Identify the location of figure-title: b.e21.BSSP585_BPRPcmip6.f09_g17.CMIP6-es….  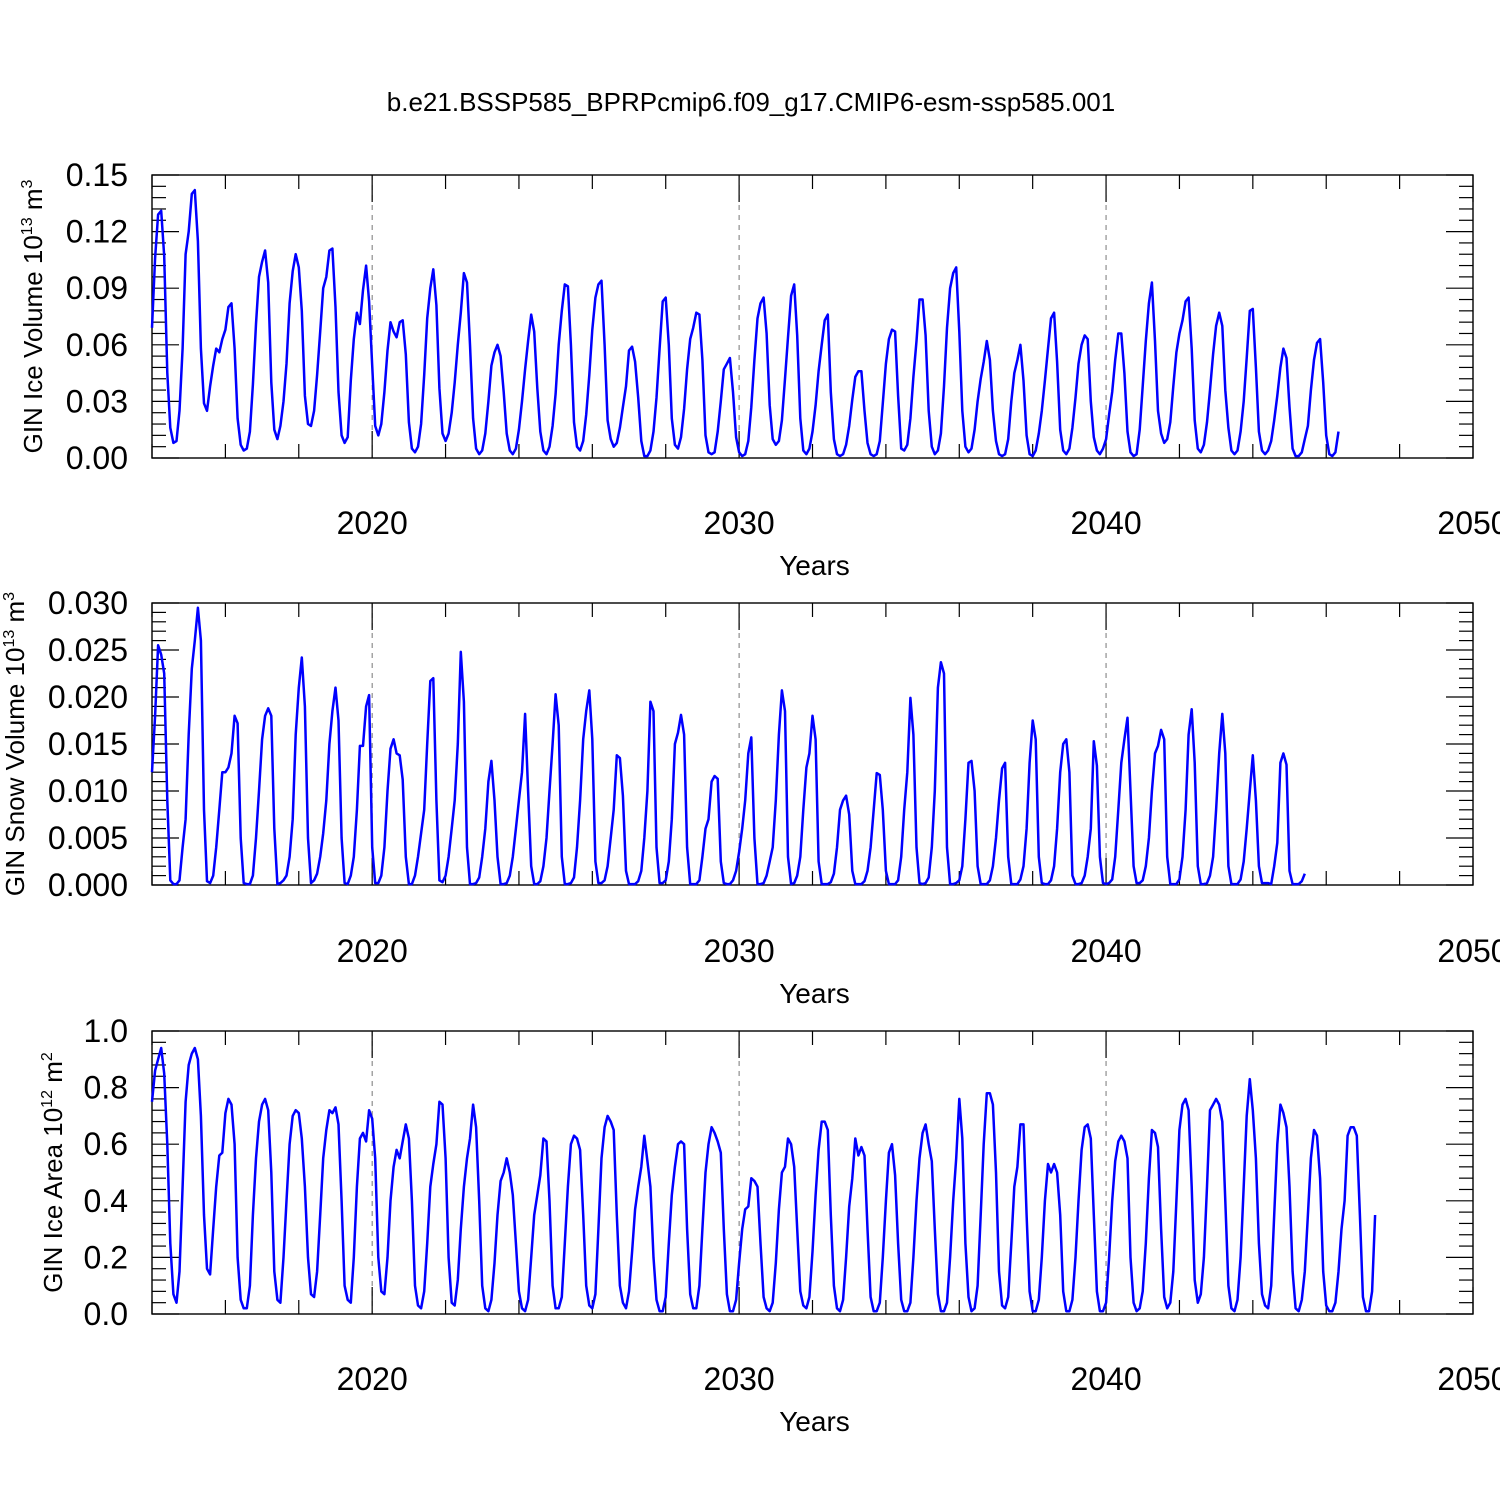
(751, 102).